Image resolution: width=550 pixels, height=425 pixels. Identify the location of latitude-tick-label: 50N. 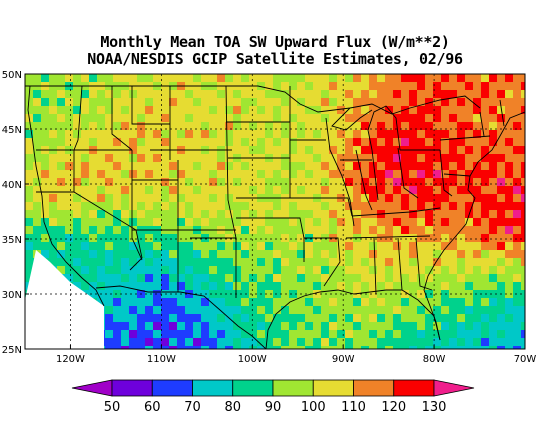
(12, 75).